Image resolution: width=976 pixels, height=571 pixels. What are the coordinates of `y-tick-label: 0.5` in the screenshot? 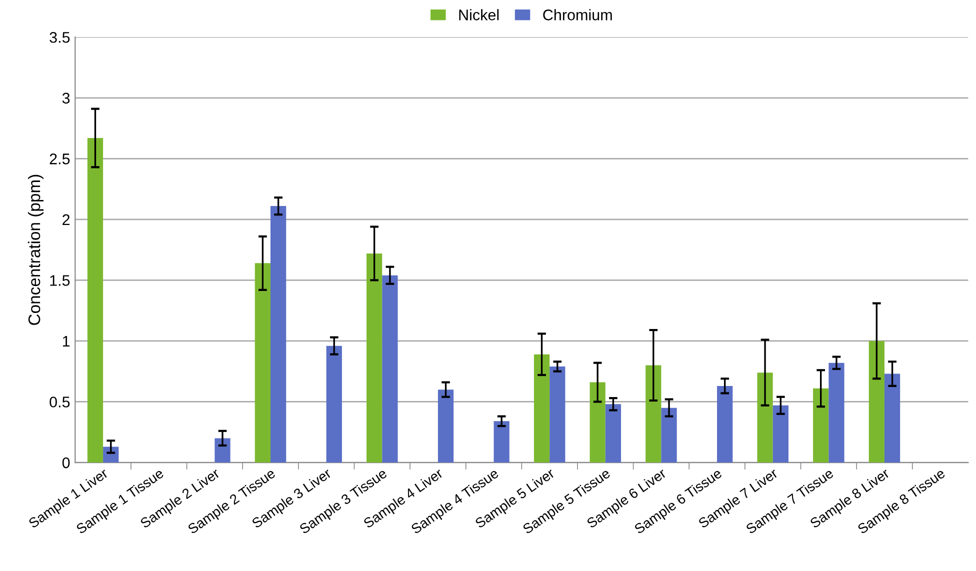 It's located at (60, 402).